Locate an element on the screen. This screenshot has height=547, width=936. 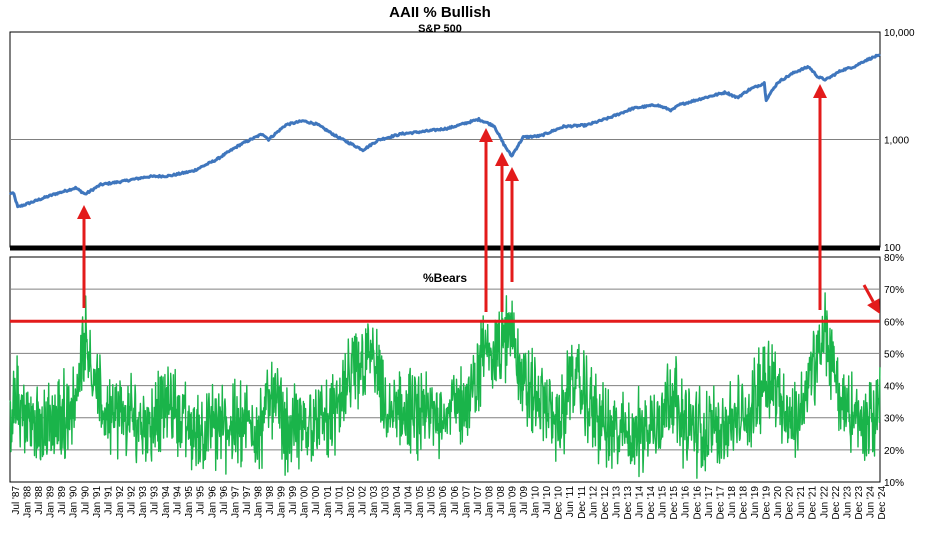
top-y-tick-labels: 100 1,000 10,000 is located at coordinates (899, 141).